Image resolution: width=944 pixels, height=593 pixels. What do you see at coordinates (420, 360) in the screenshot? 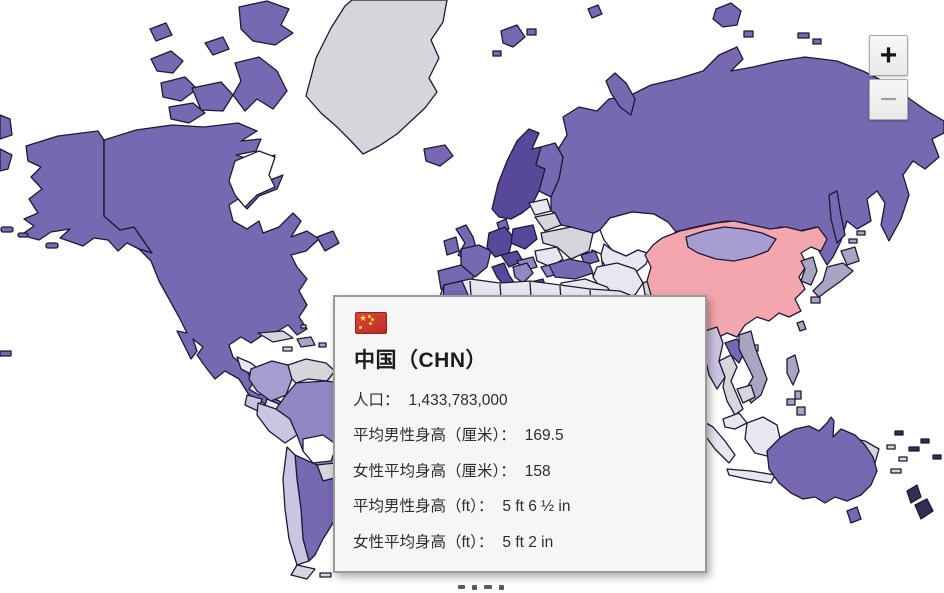
I see `tooltip-country-title: 中国（CHN）` at bounding box center [420, 360].